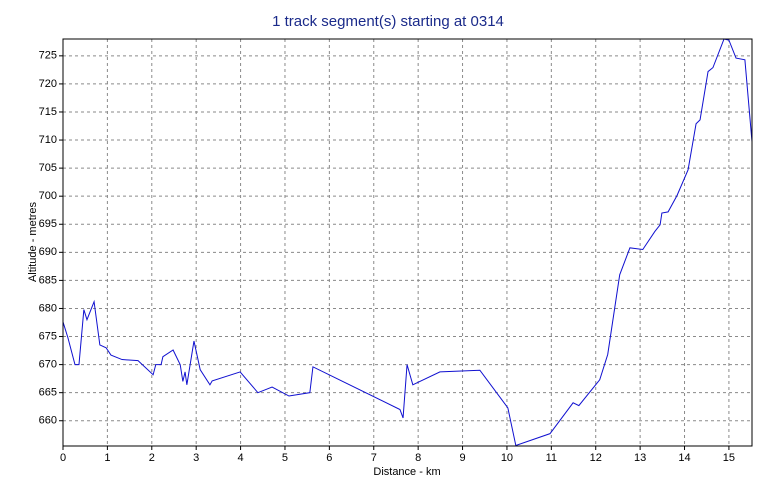  I want to click on x-tick-label: 2, so click(152, 458).